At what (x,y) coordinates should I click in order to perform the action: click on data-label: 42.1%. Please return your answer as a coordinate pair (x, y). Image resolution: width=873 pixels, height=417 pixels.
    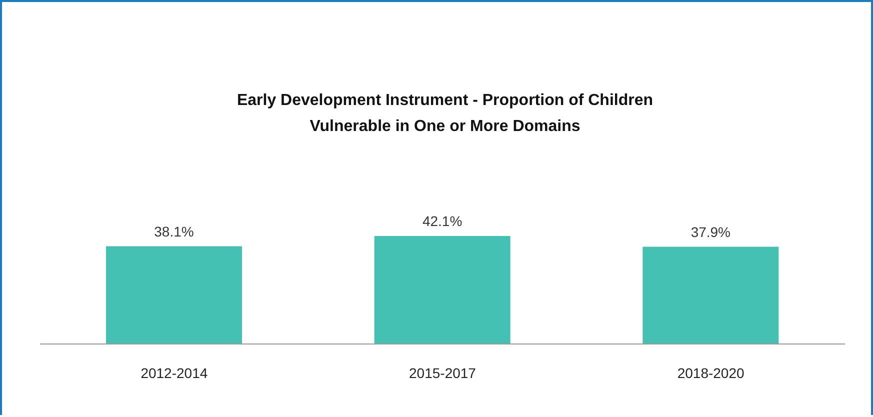
    Looking at the image, I should click on (442, 221).